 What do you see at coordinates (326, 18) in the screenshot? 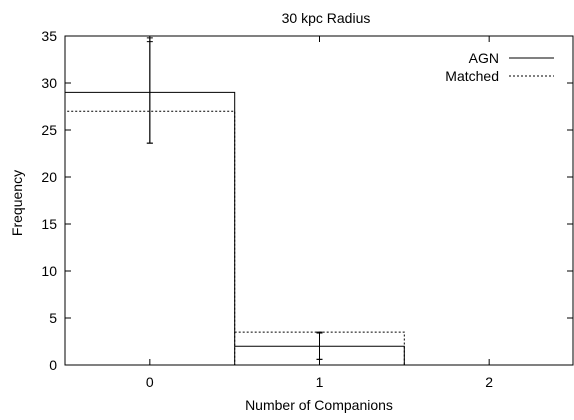
I see `chart-title: 30 kpc Radius` at bounding box center [326, 18].